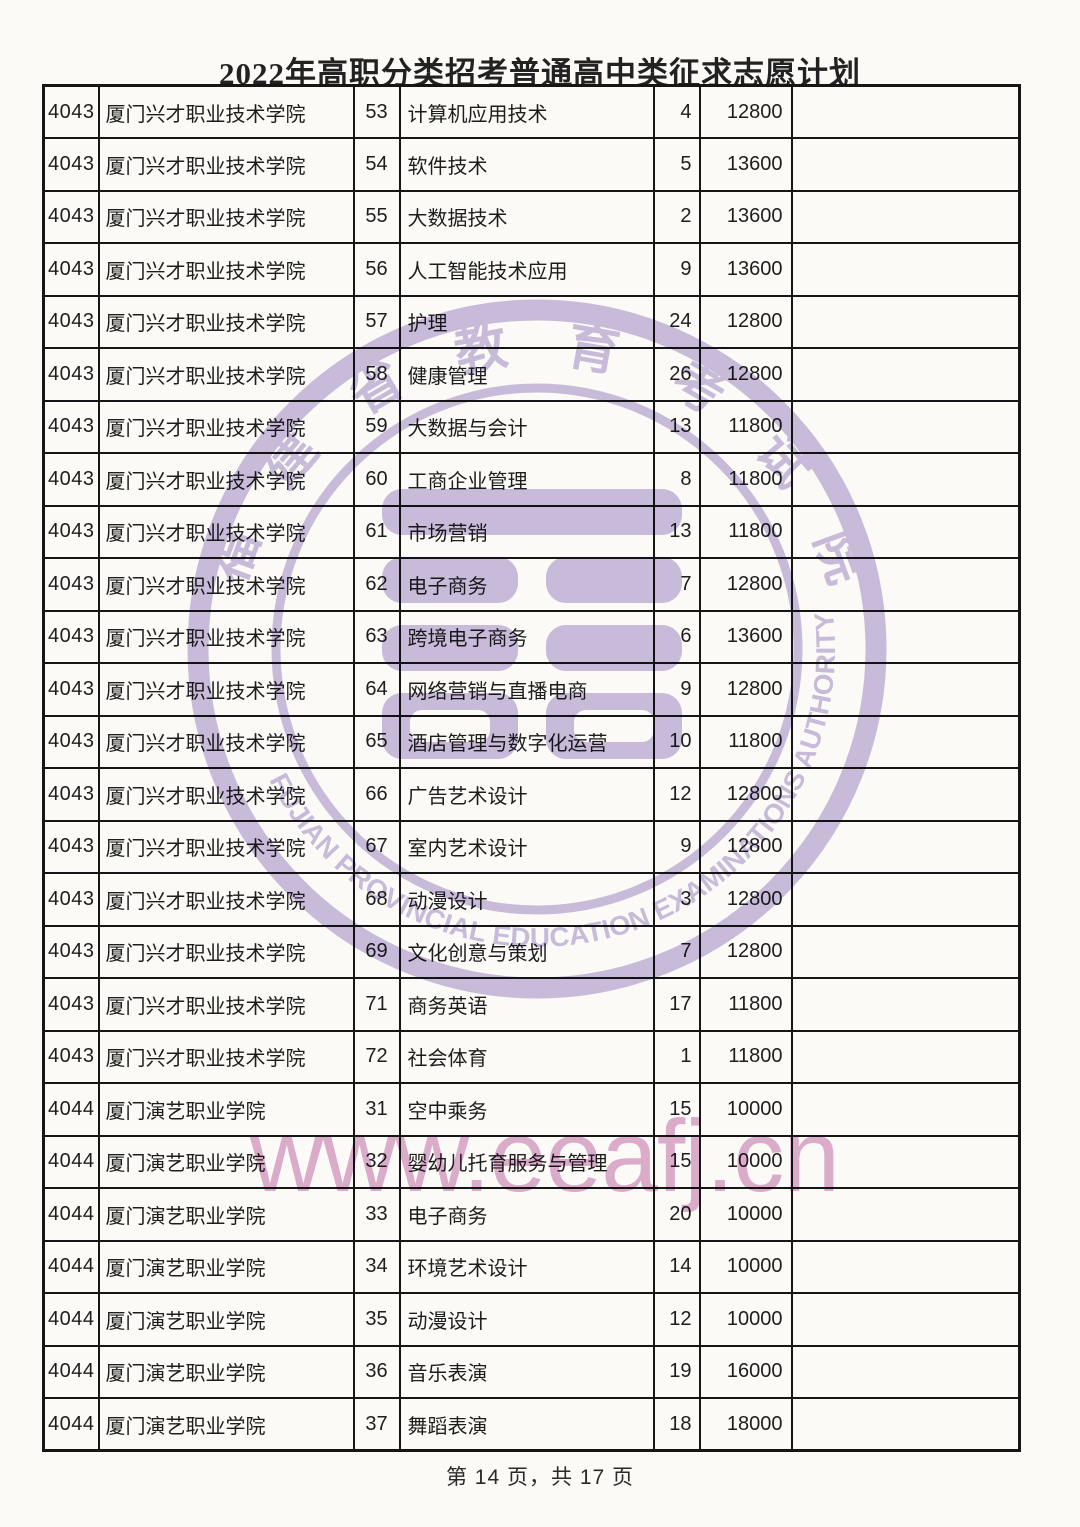 Image resolution: width=1080 pixels, height=1527 pixels. Describe the element at coordinates (540, 1477) in the screenshot. I see `page-number: 第 14 页，共 17 页` at that location.